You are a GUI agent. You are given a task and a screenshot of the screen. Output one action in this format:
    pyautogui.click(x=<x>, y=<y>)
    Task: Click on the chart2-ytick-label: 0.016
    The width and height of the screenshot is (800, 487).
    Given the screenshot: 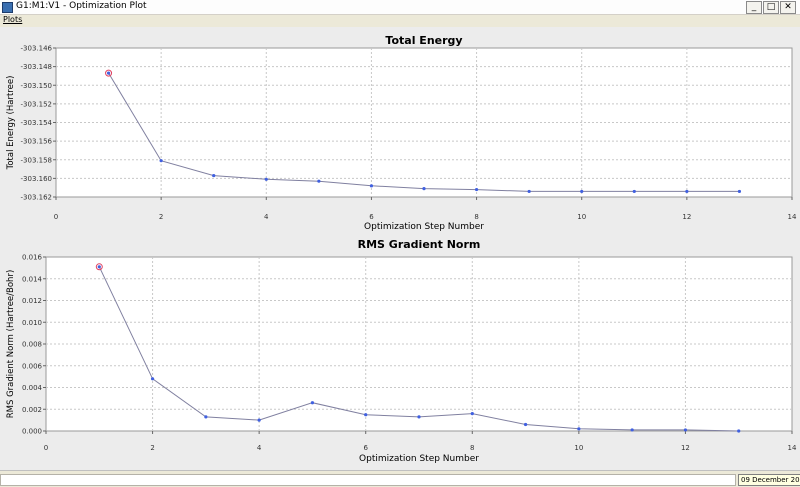 What is the action you would take?
    pyautogui.click(x=32, y=258)
    